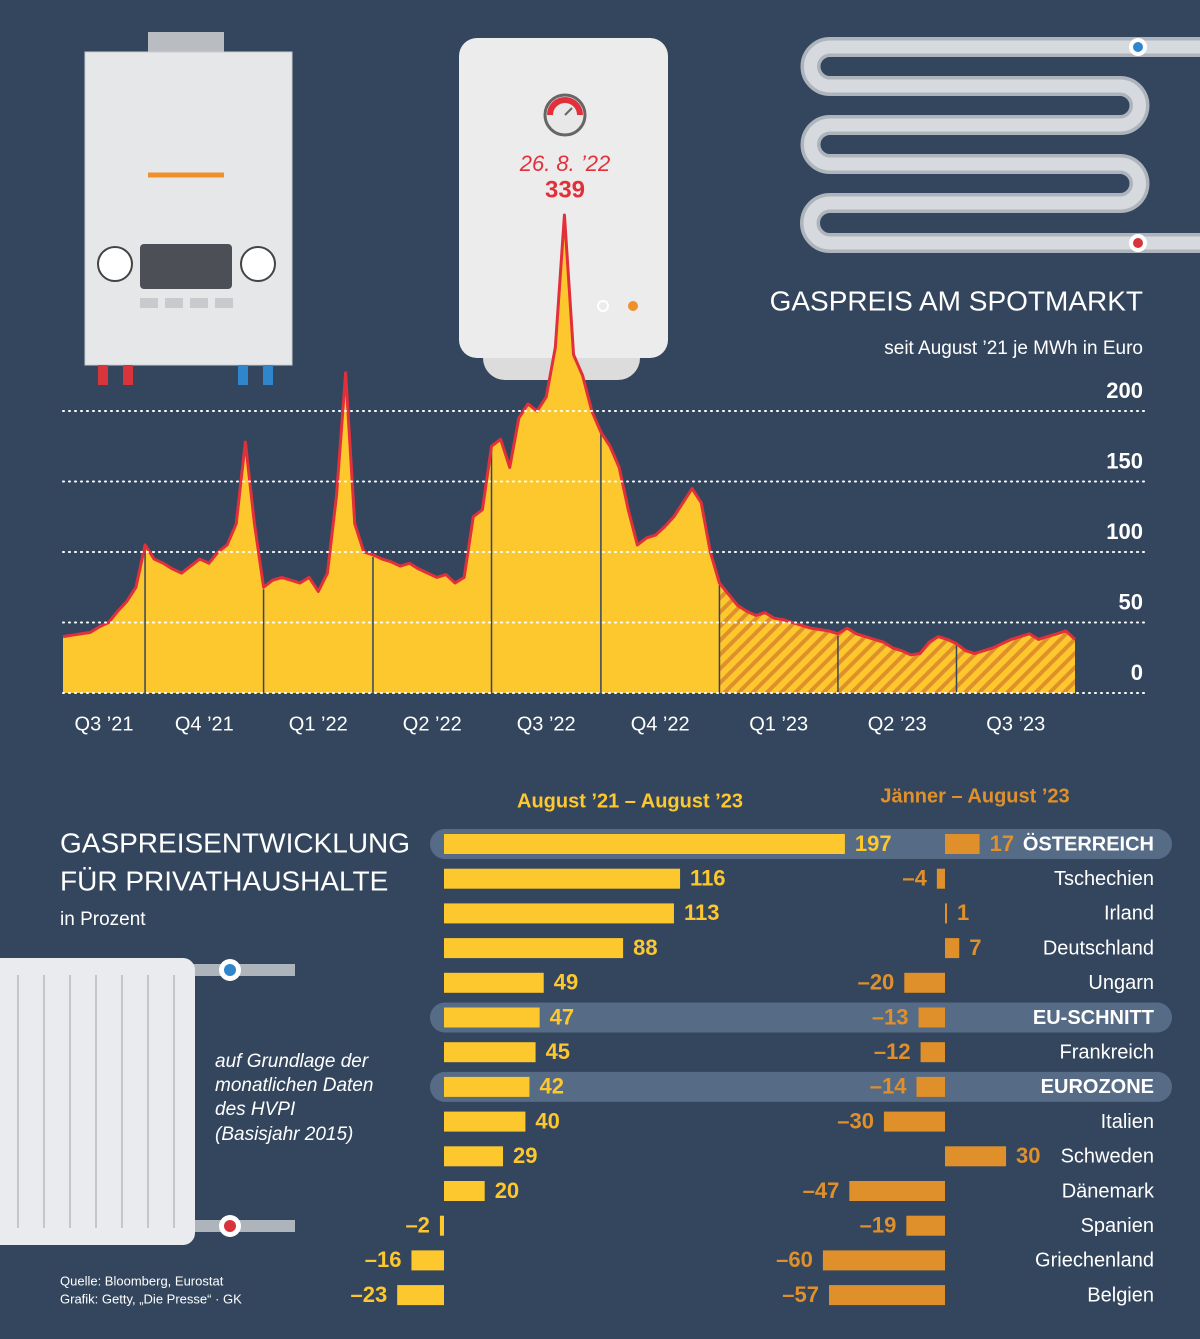 The width and height of the screenshot is (1200, 1339). Describe the element at coordinates (1093, 1018) in the screenshot. I see `category-label: EU-SCHNITT` at that location.